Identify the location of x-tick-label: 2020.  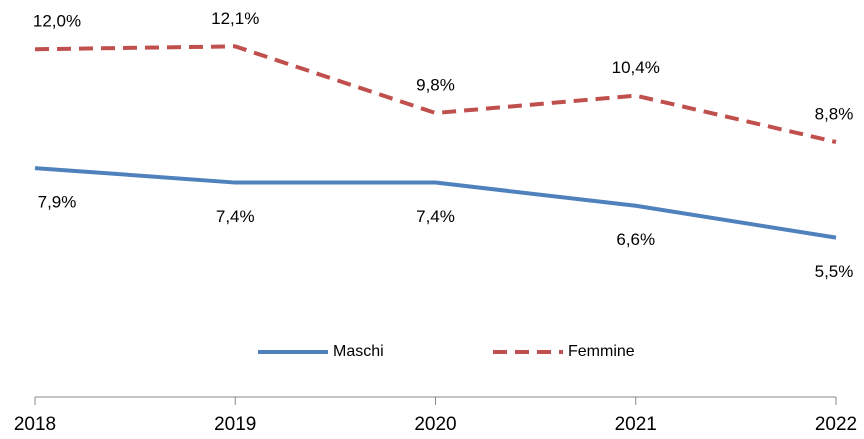
(435, 424).